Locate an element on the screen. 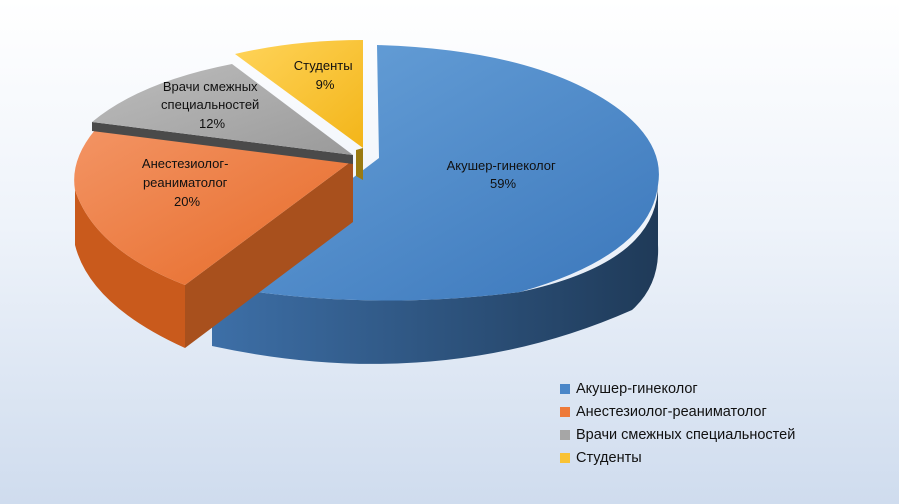 This screenshot has width=899, height=504. label-anesteziolog-reanimatolog-line-2: реаниматолог is located at coordinates (185, 182).